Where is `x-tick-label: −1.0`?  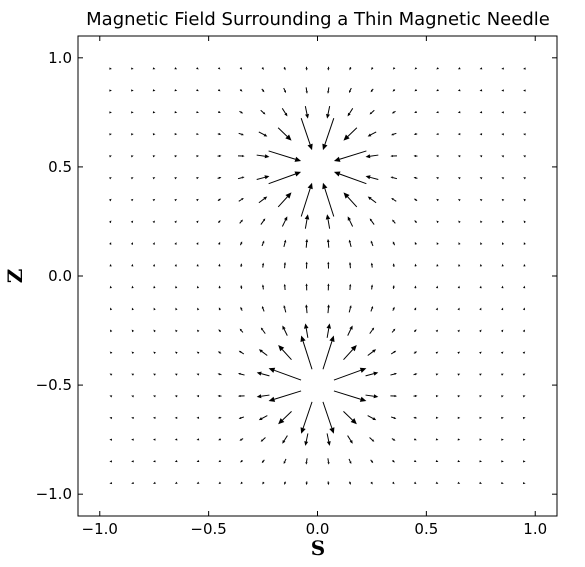
x-tick-label: −1.0 is located at coordinates (100, 529).